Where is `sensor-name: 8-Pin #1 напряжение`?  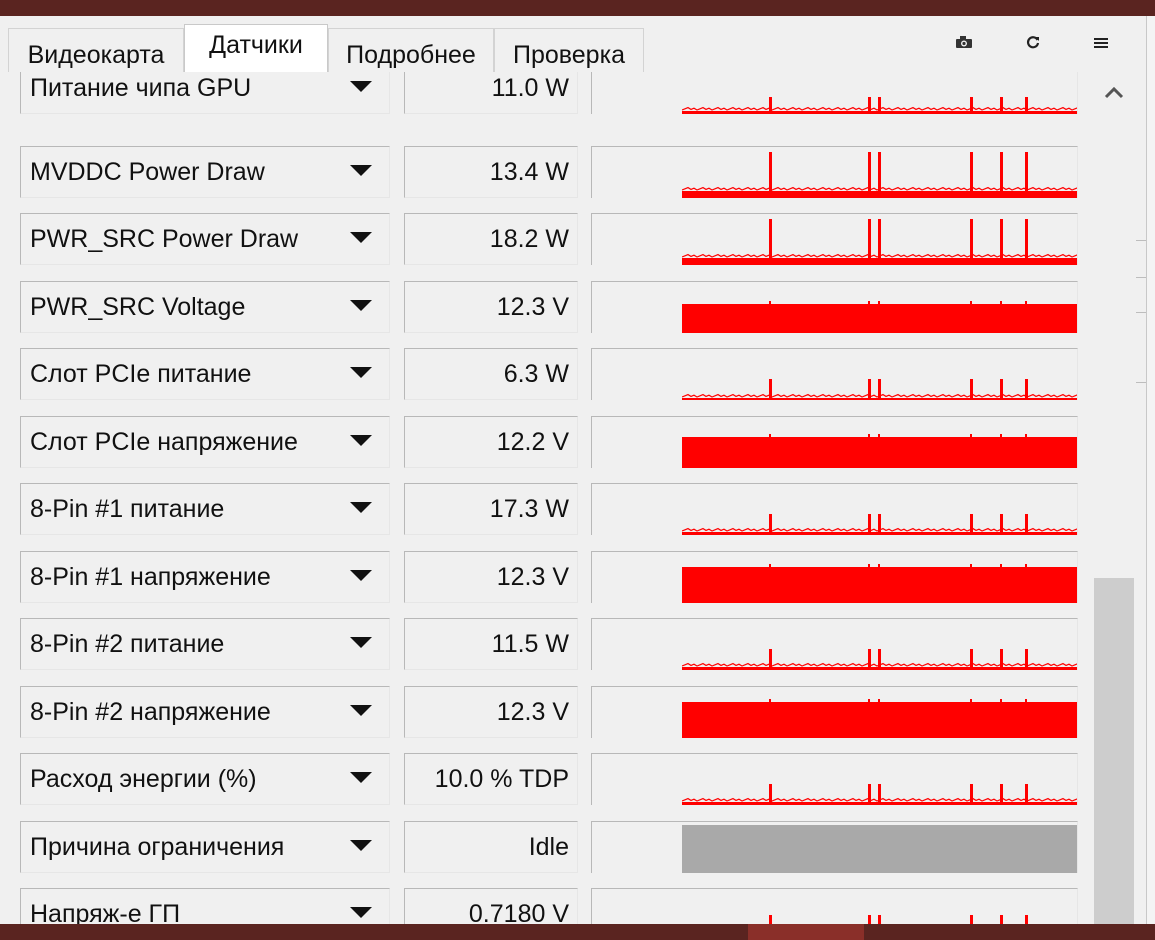 sensor-name: 8-Pin #1 напряжение is located at coordinates (150, 577).